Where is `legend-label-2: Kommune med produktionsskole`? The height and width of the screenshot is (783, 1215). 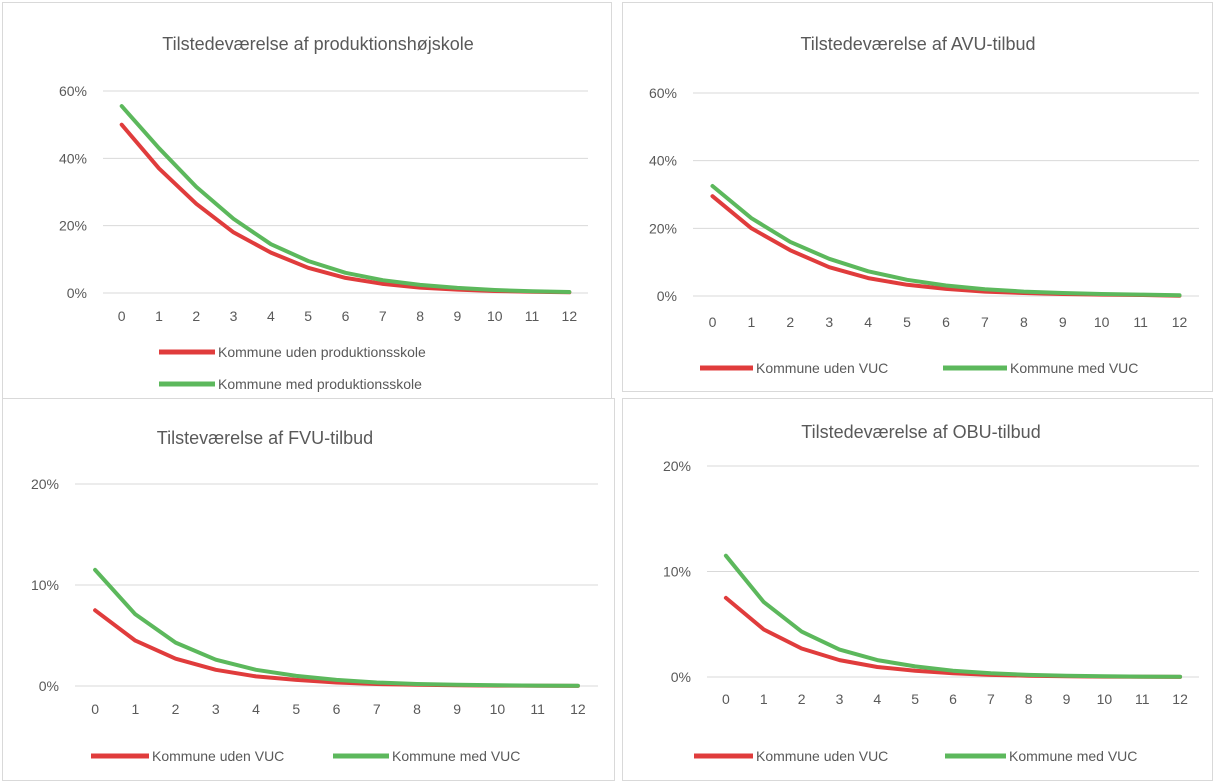 legend-label-2: Kommune med produktionsskole is located at coordinates (320, 384).